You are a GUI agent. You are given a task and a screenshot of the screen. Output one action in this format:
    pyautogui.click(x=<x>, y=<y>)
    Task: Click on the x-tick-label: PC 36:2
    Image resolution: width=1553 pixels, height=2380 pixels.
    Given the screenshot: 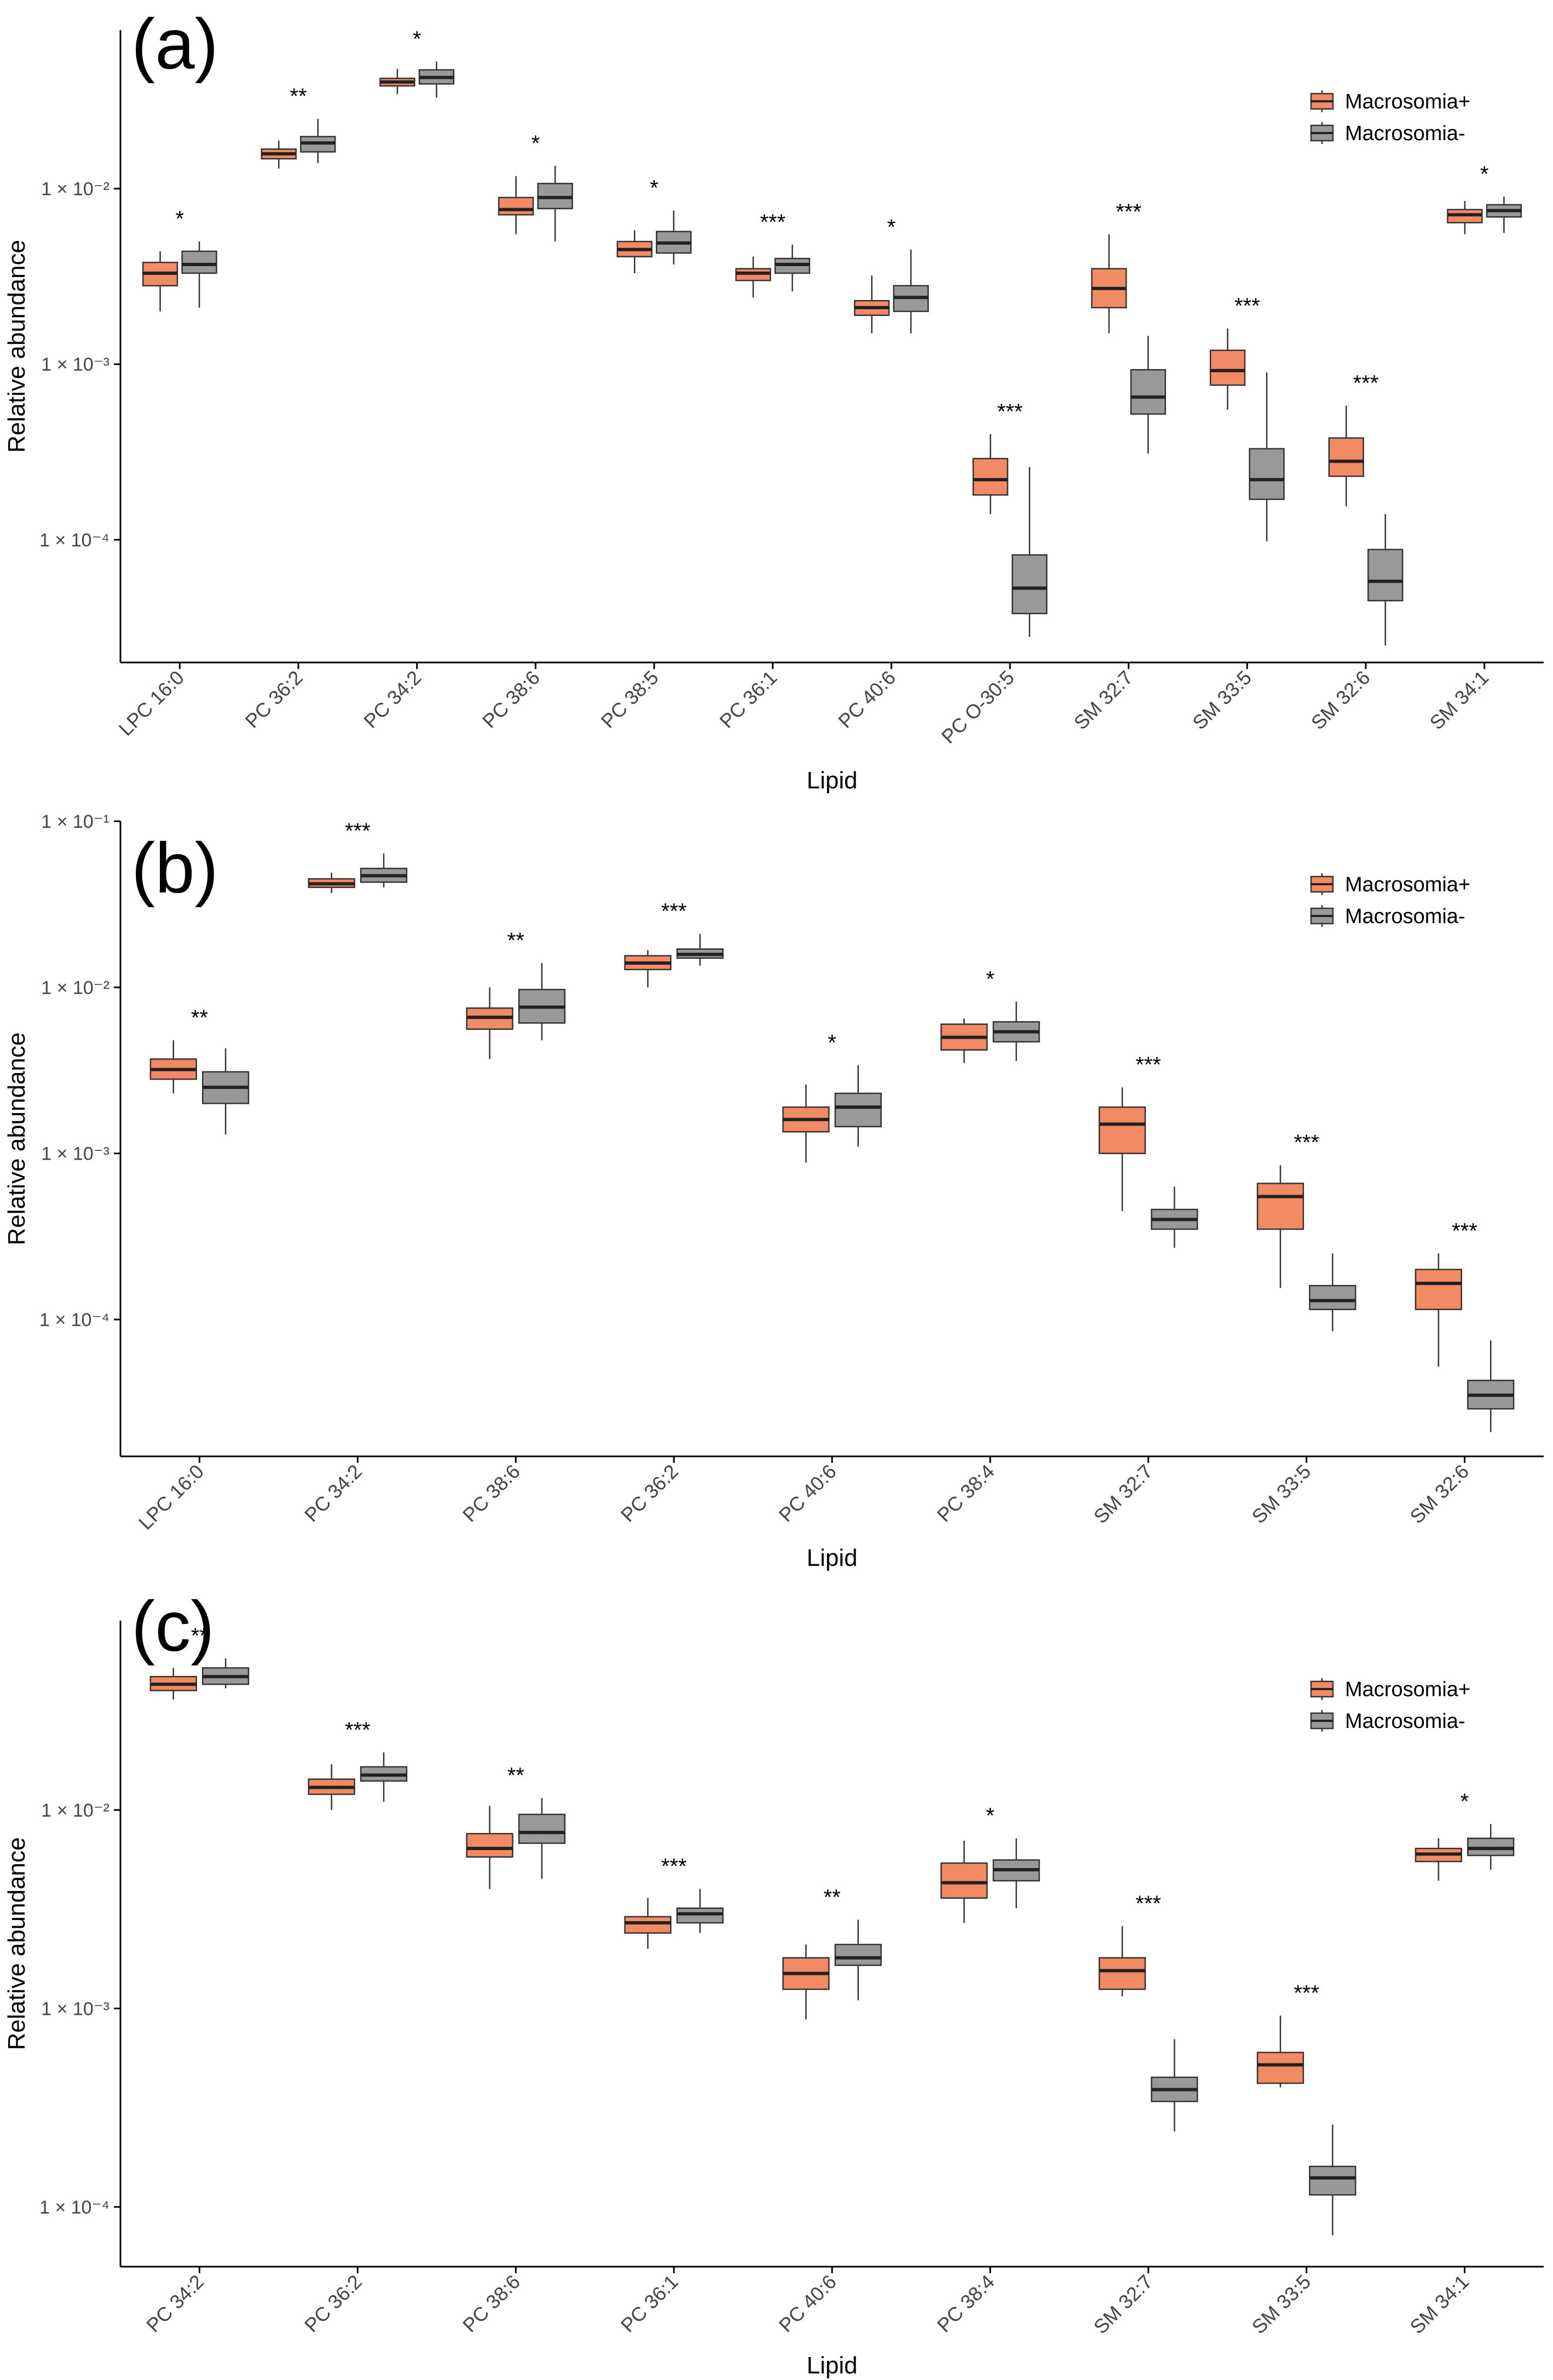 What is the action you would take?
    pyautogui.click(x=649, y=1493)
    